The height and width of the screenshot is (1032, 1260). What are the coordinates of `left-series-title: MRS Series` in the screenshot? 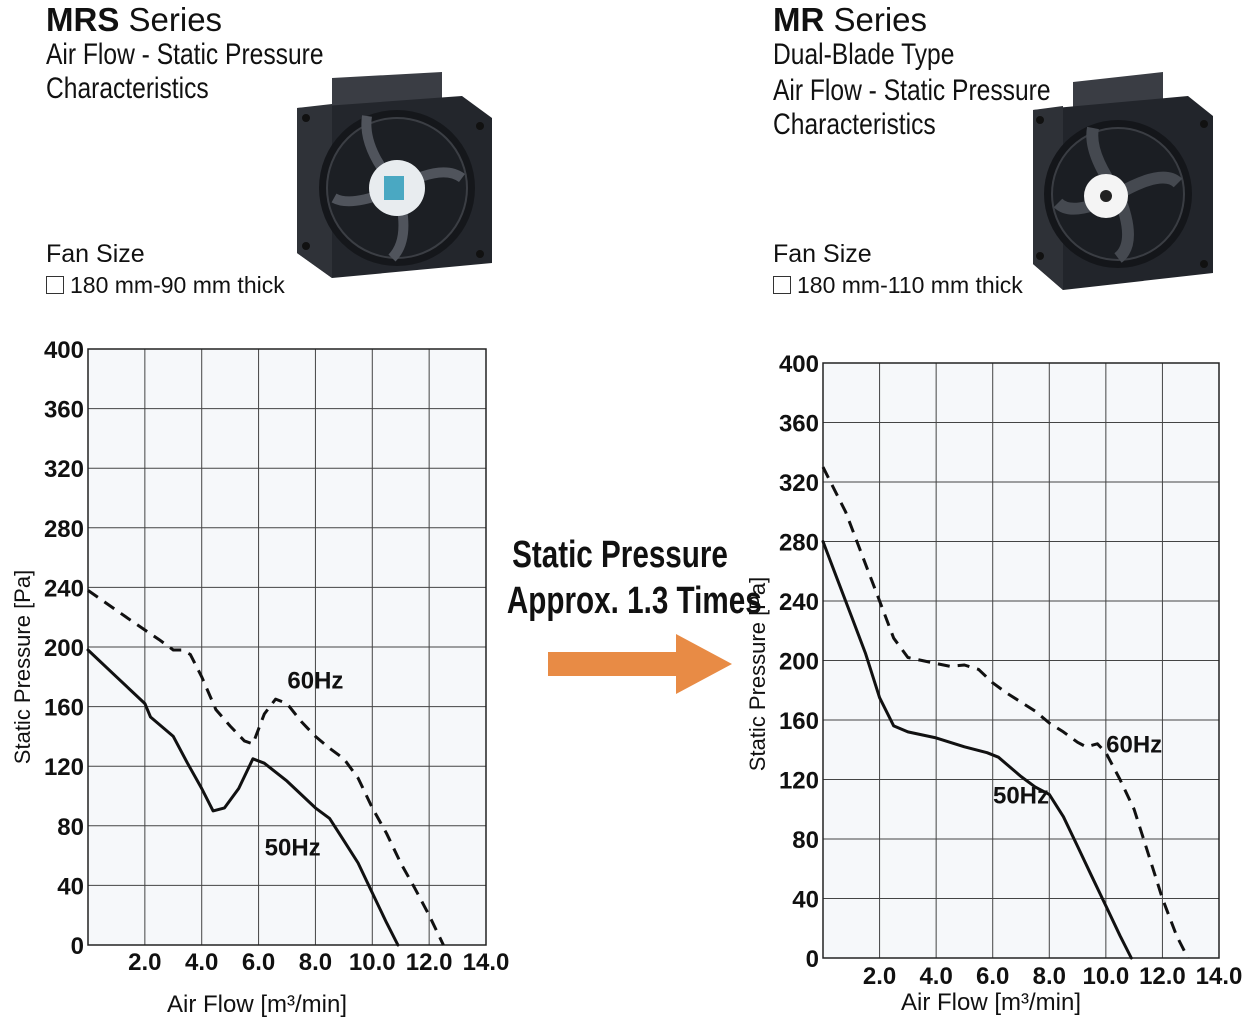 It's located at (134, 20).